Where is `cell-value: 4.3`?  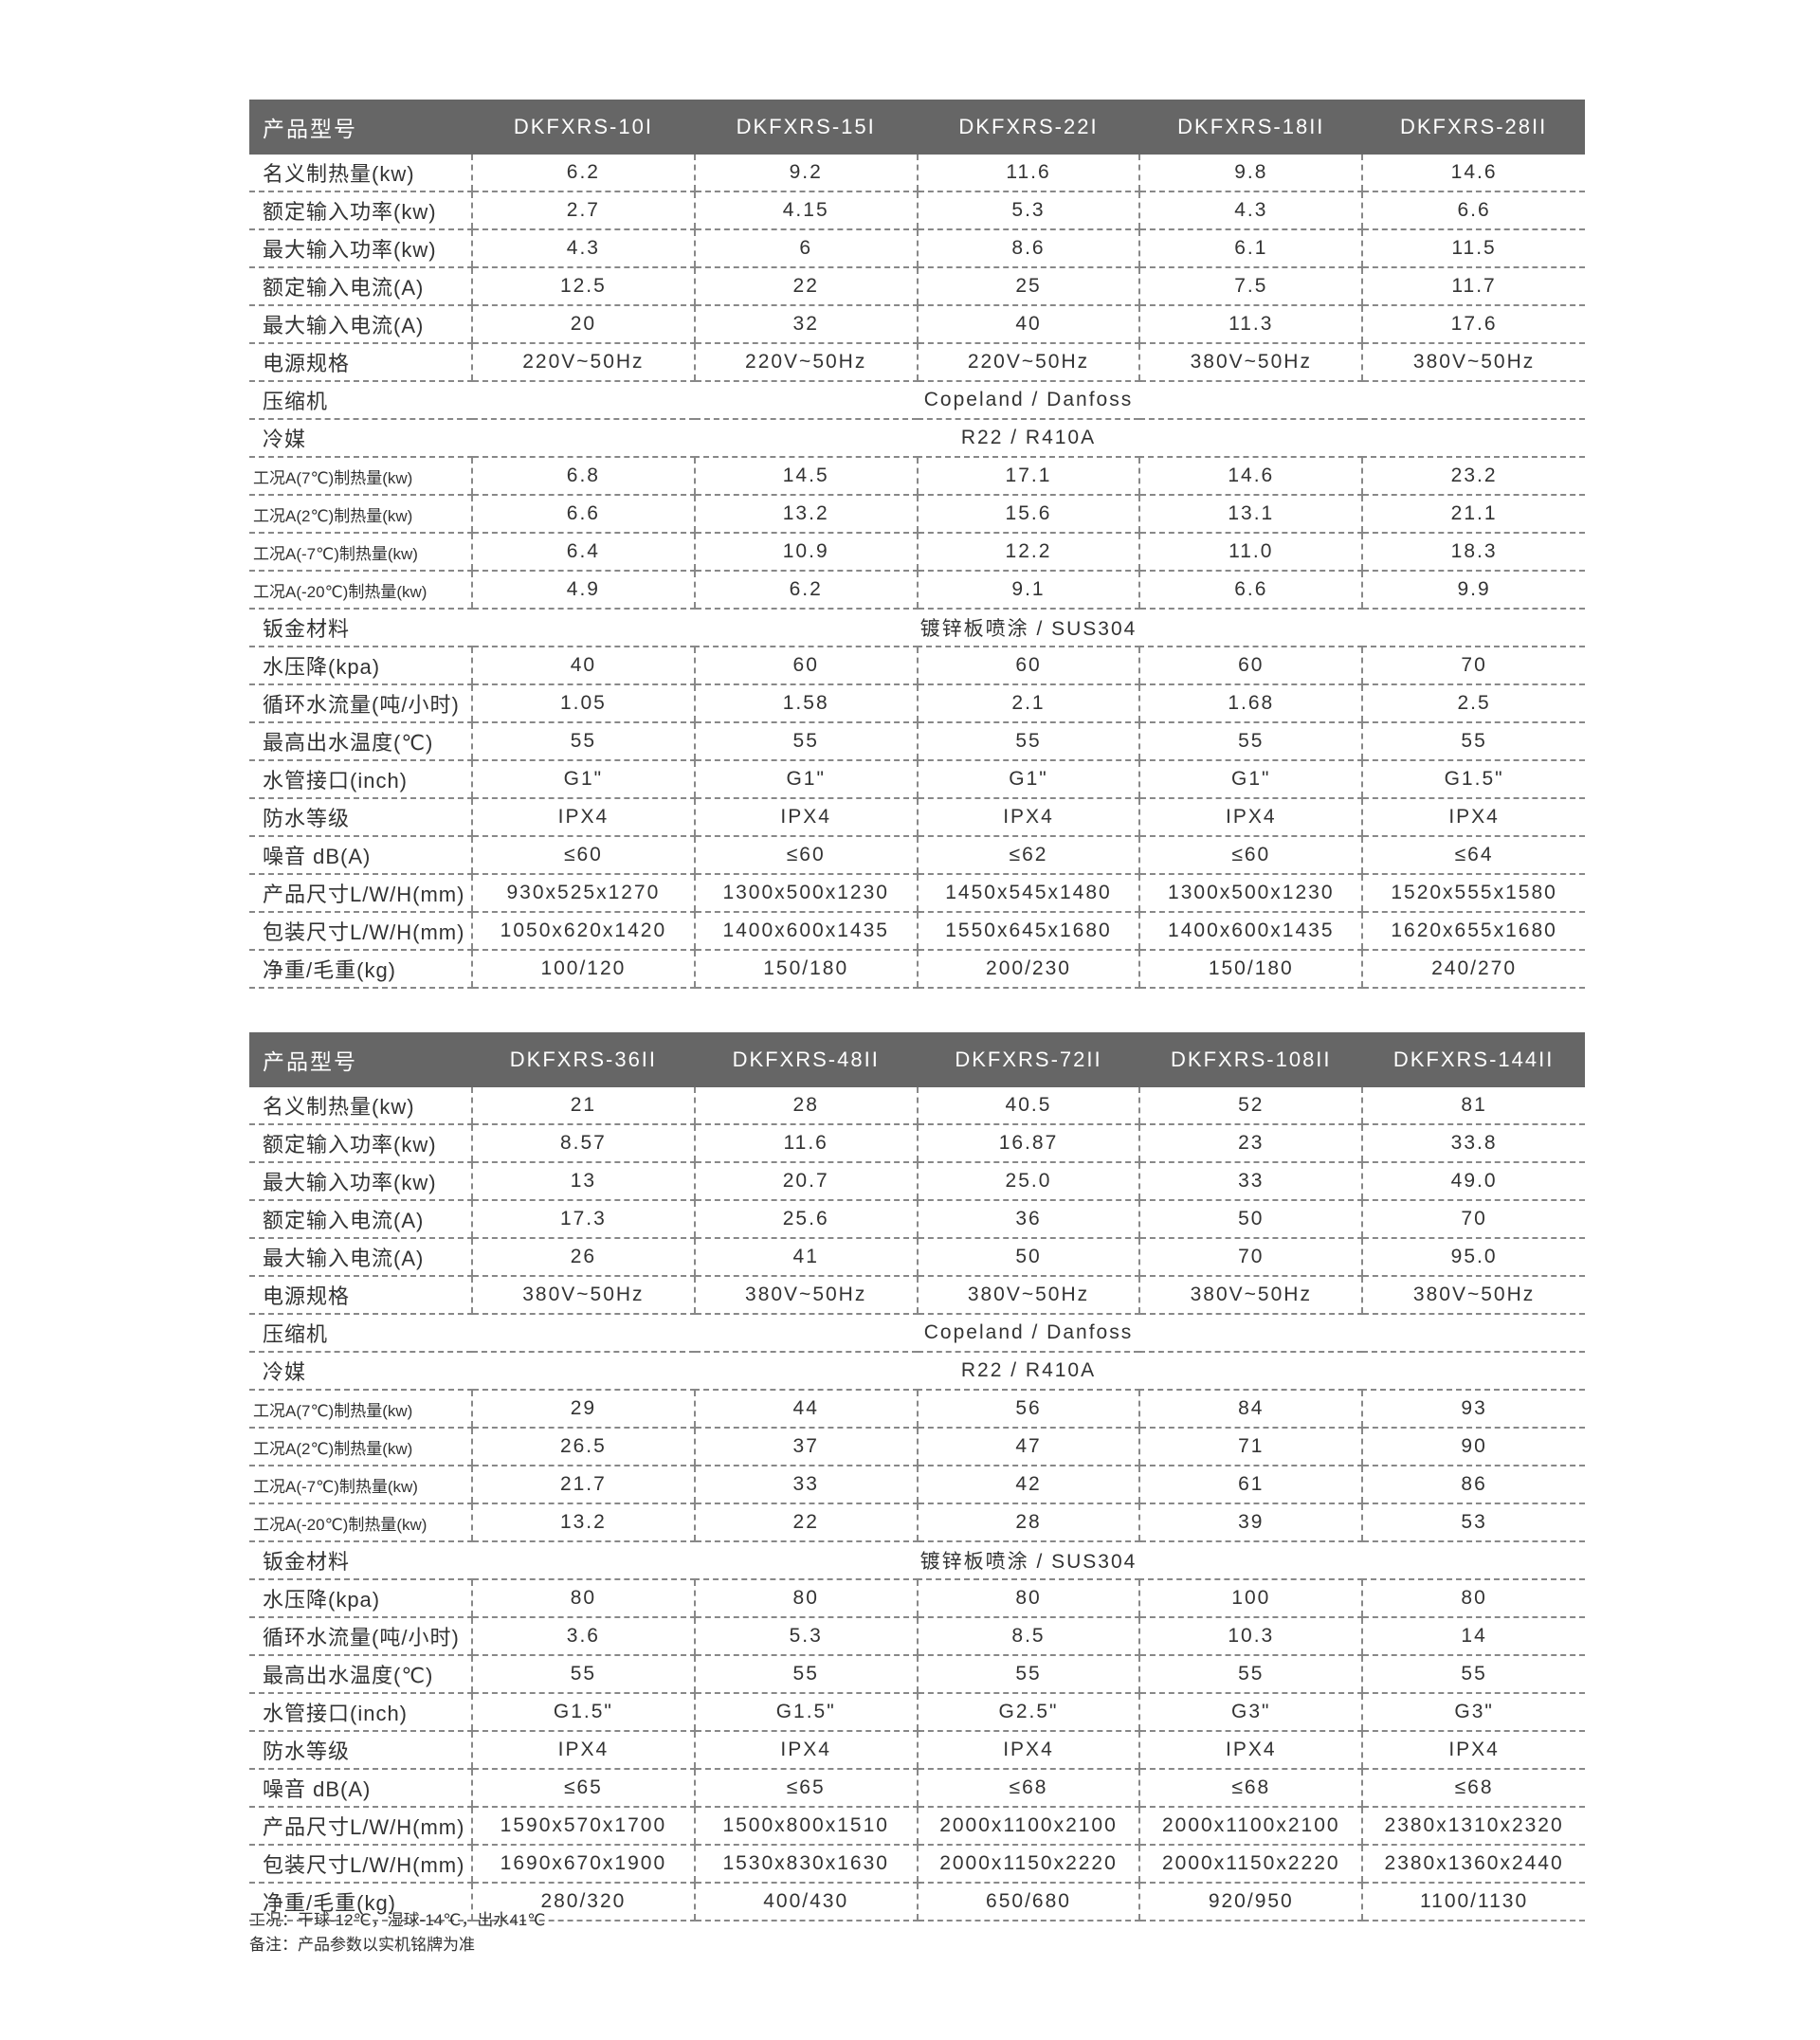
cell-value: 4.3 is located at coordinates (1250, 211).